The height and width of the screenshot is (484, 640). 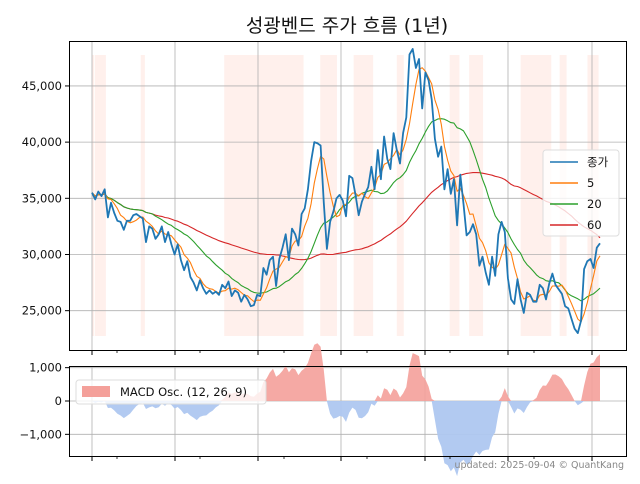 What do you see at coordinates (347, 26) in the screenshot?
I see `chart-title: 성광벤드 주가 흐름 (1년)` at bounding box center [347, 26].